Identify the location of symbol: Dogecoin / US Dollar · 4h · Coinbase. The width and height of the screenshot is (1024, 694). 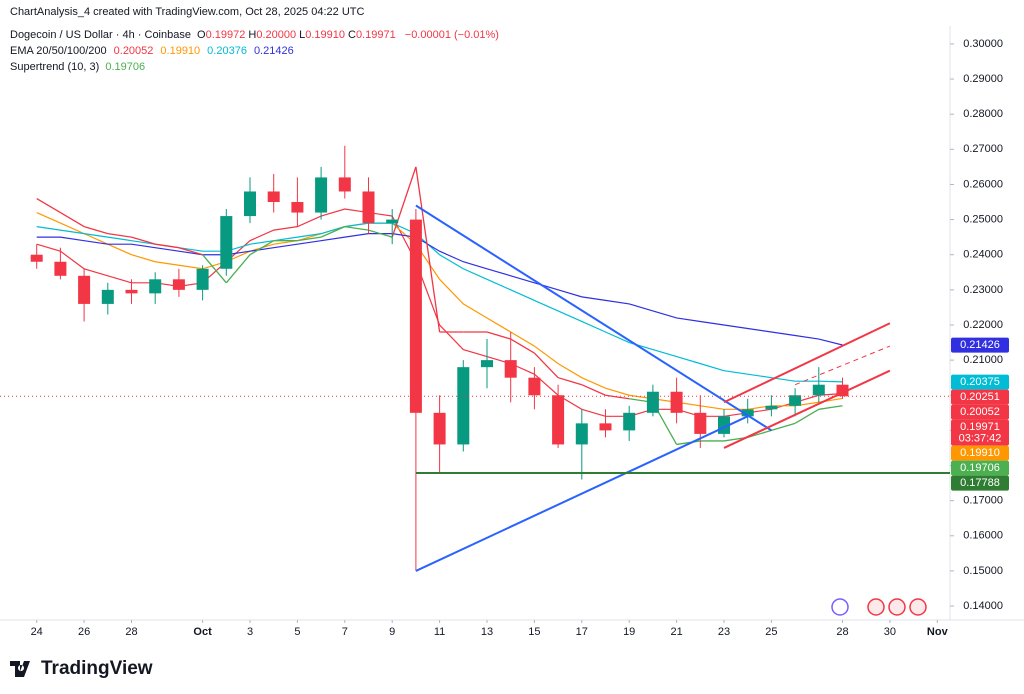
(100, 35).